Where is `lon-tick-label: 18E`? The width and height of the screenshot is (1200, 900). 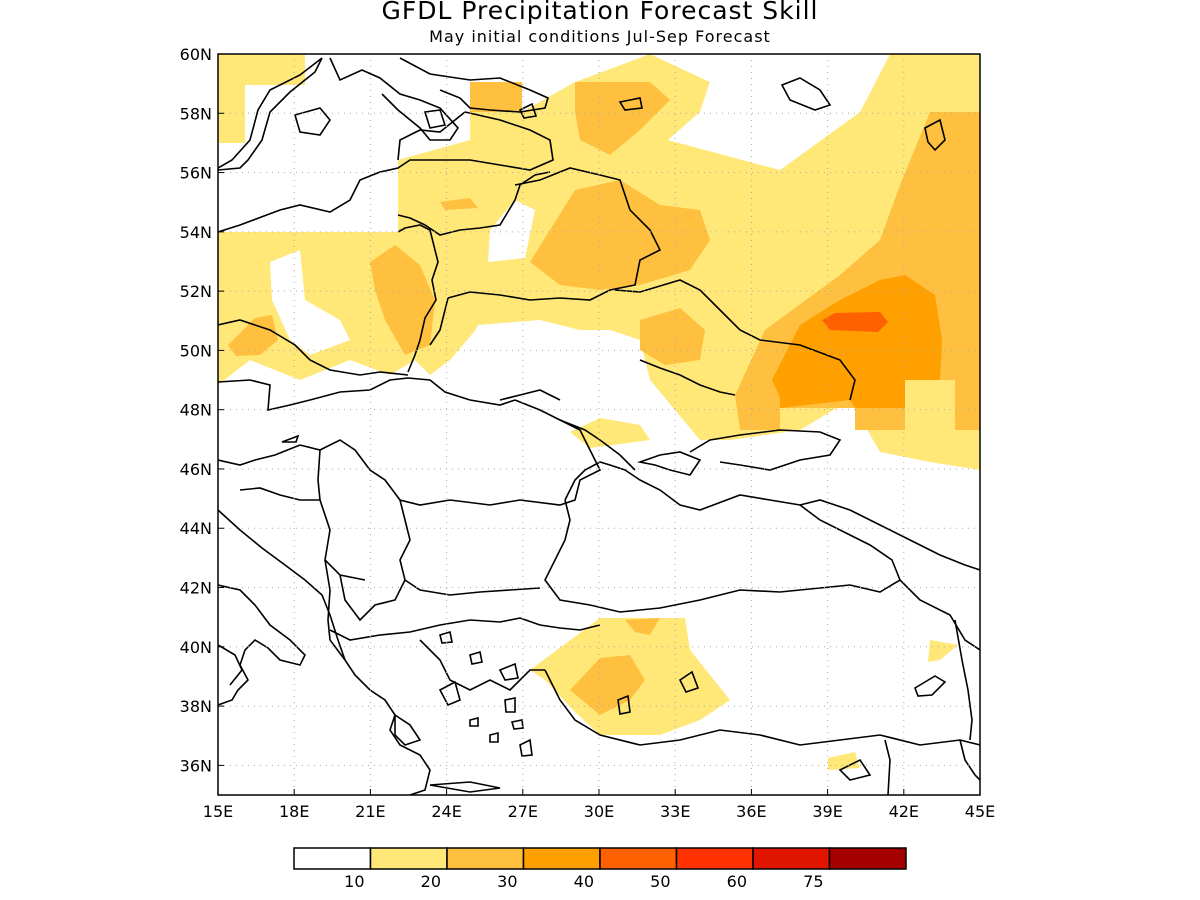 lon-tick-label: 18E is located at coordinates (294, 811).